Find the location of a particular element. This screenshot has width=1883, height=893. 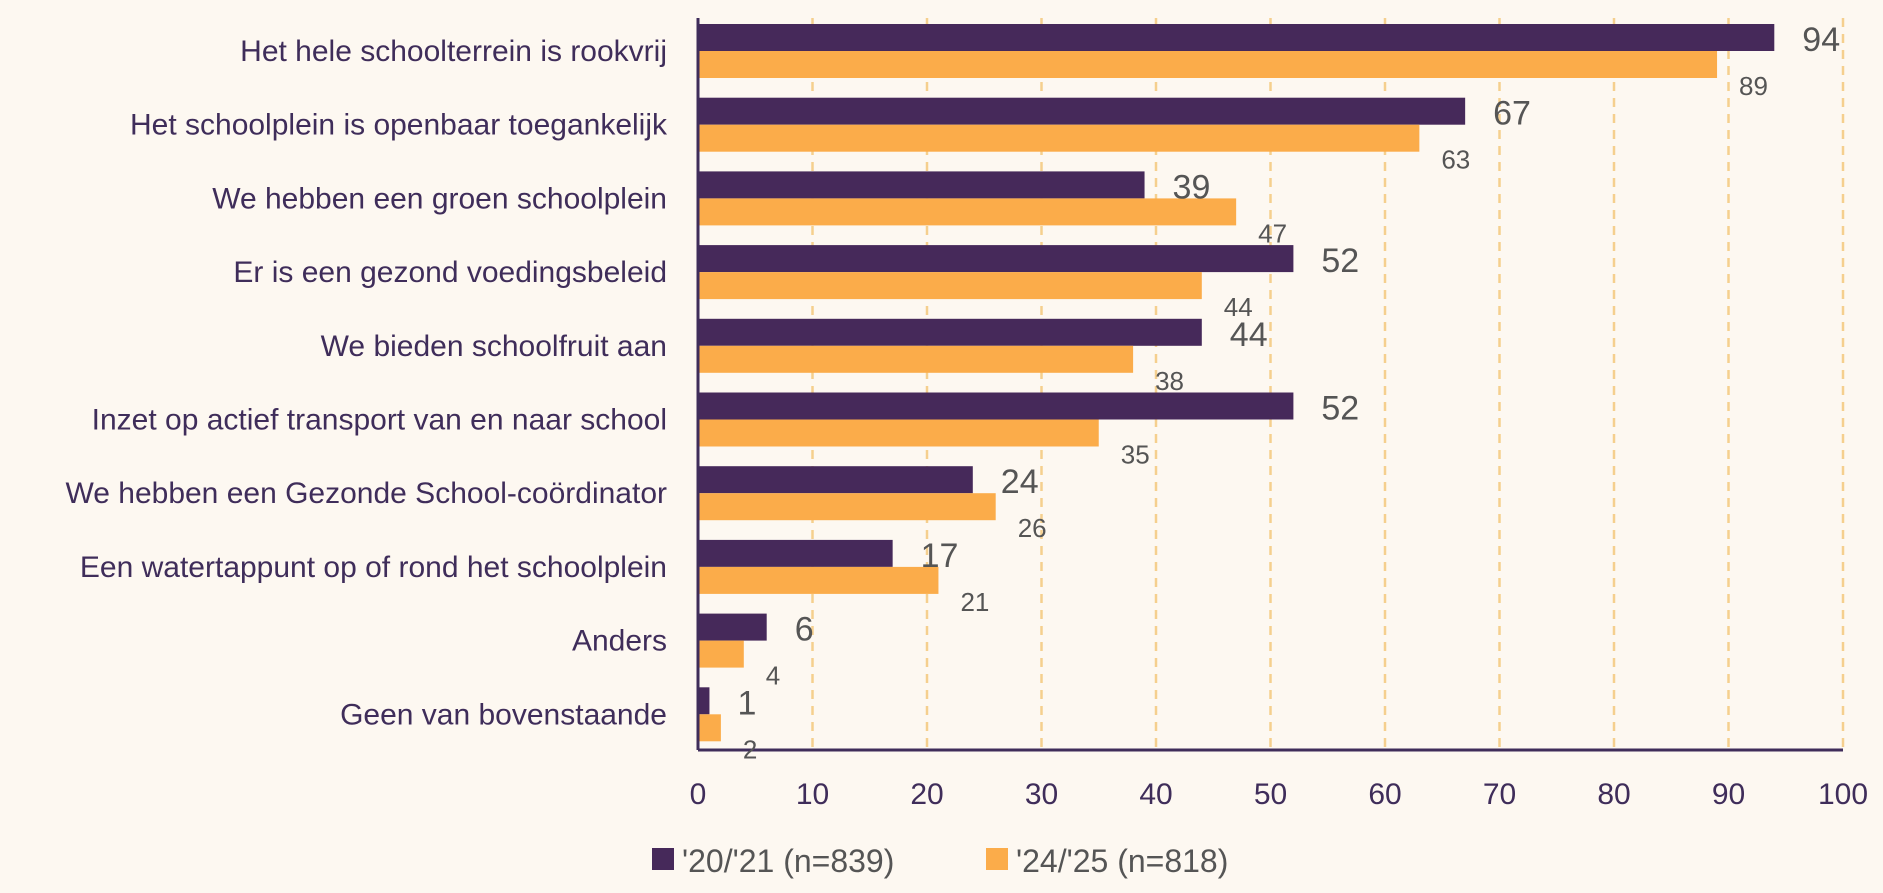

x-tick-label-10: 10 is located at coordinates (812, 794).